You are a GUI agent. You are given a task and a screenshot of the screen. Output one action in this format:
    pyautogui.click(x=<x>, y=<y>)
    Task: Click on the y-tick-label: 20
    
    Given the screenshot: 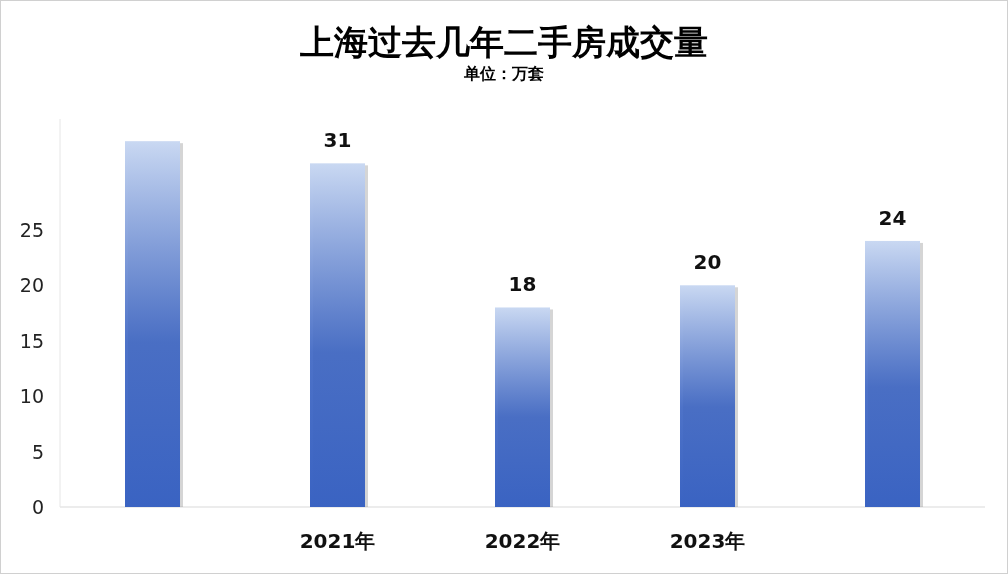 What is the action you would take?
    pyautogui.click(x=31, y=285)
    